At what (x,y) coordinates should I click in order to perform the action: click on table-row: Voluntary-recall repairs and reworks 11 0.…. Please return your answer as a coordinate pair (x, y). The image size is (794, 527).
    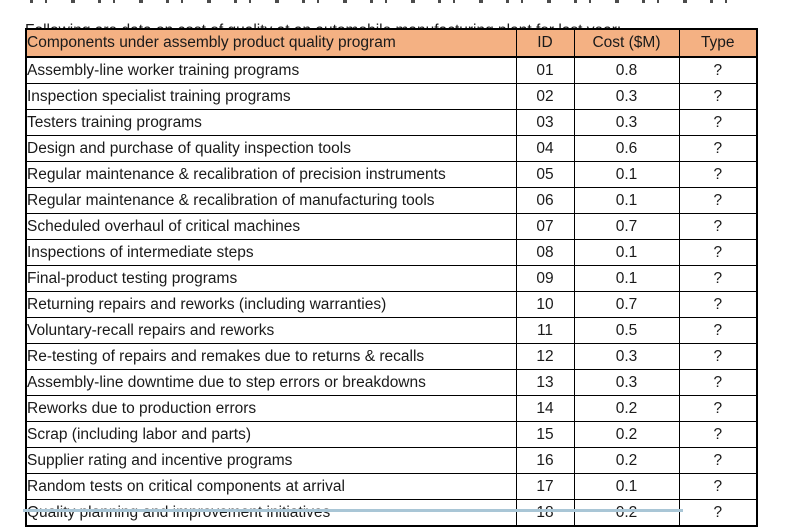
    Looking at the image, I should click on (391, 330).